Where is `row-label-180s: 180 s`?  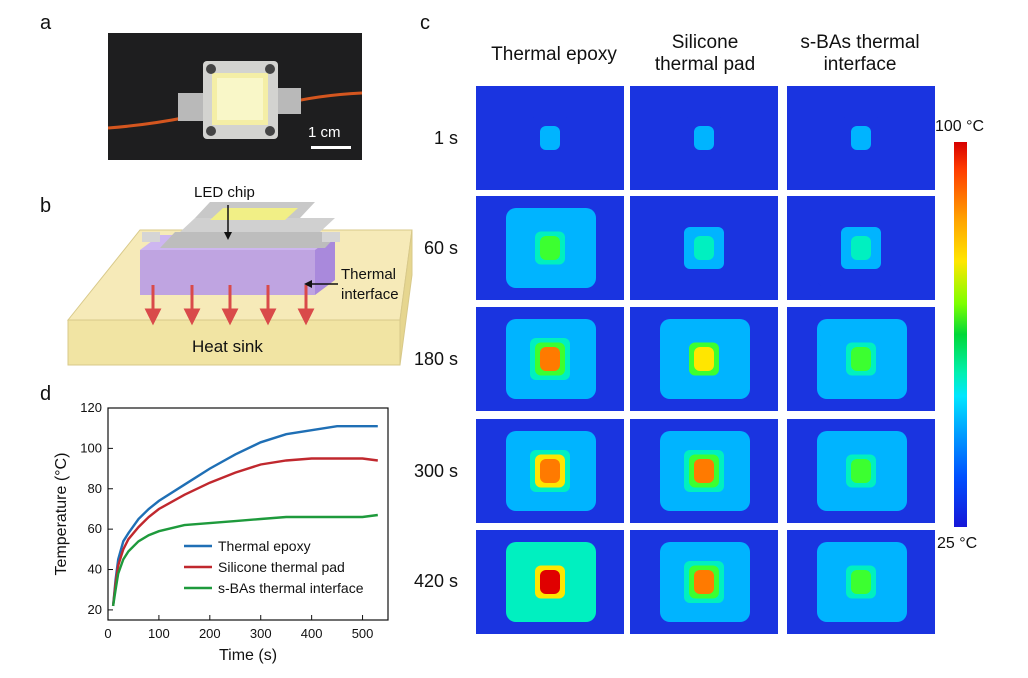
row-label-180s: 180 s is located at coordinates (435, 359).